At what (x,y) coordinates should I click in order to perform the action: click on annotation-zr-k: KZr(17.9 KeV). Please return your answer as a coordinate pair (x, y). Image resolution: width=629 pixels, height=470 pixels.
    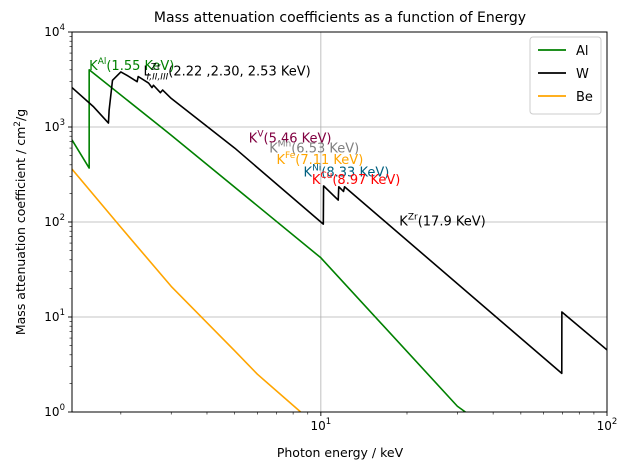
    Looking at the image, I should click on (442, 220).